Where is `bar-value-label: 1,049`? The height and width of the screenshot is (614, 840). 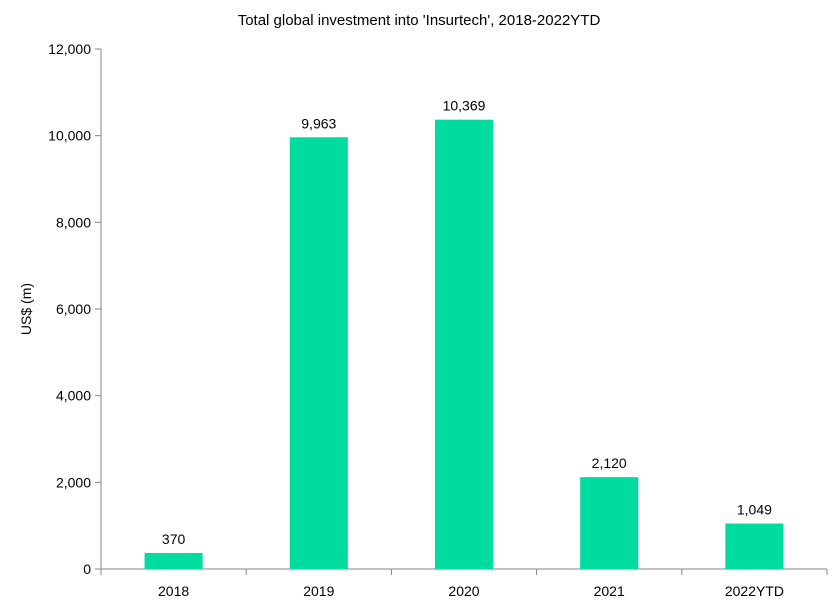
bar-value-label: 1,049 is located at coordinates (754, 510).